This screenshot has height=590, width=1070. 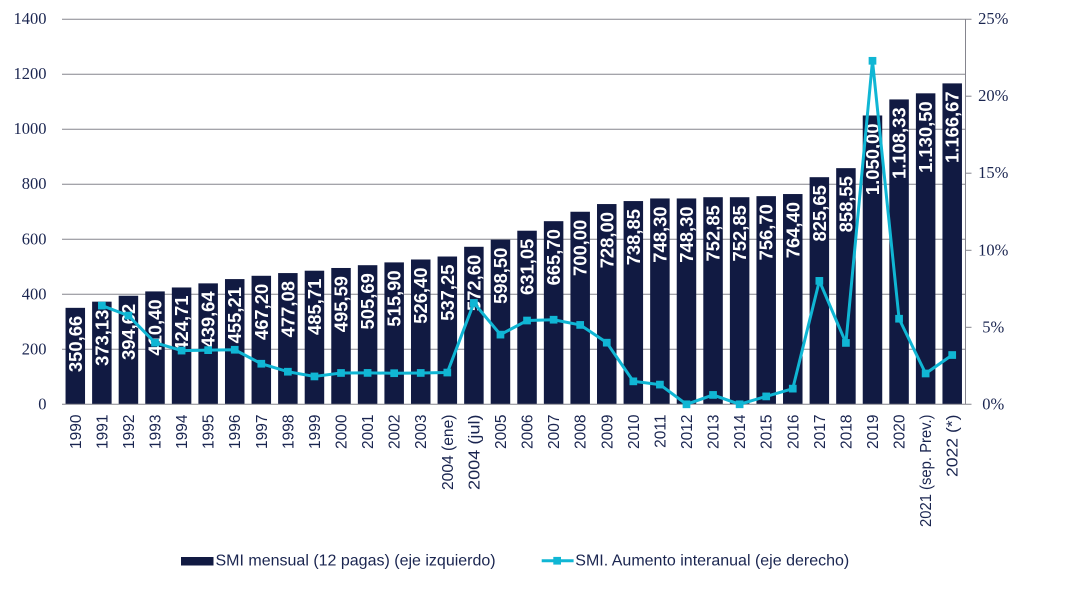 What do you see at coordinates (261, 312) in the screenshot?
I see `svg-text: 467,20` at bounding box center [261, 312].